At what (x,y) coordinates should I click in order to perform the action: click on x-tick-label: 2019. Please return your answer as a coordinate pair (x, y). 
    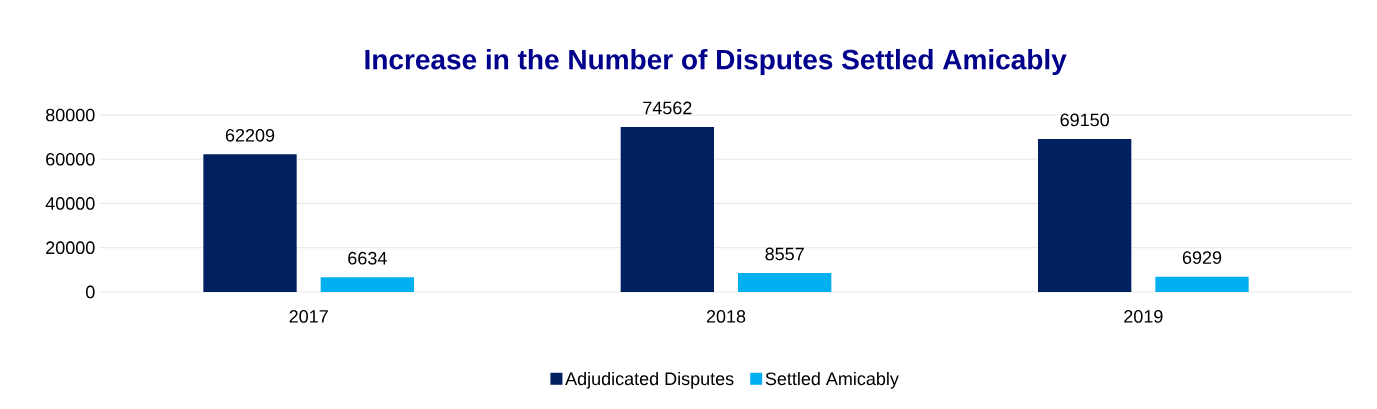
    Looking at the image, I should click on (1143, 316).